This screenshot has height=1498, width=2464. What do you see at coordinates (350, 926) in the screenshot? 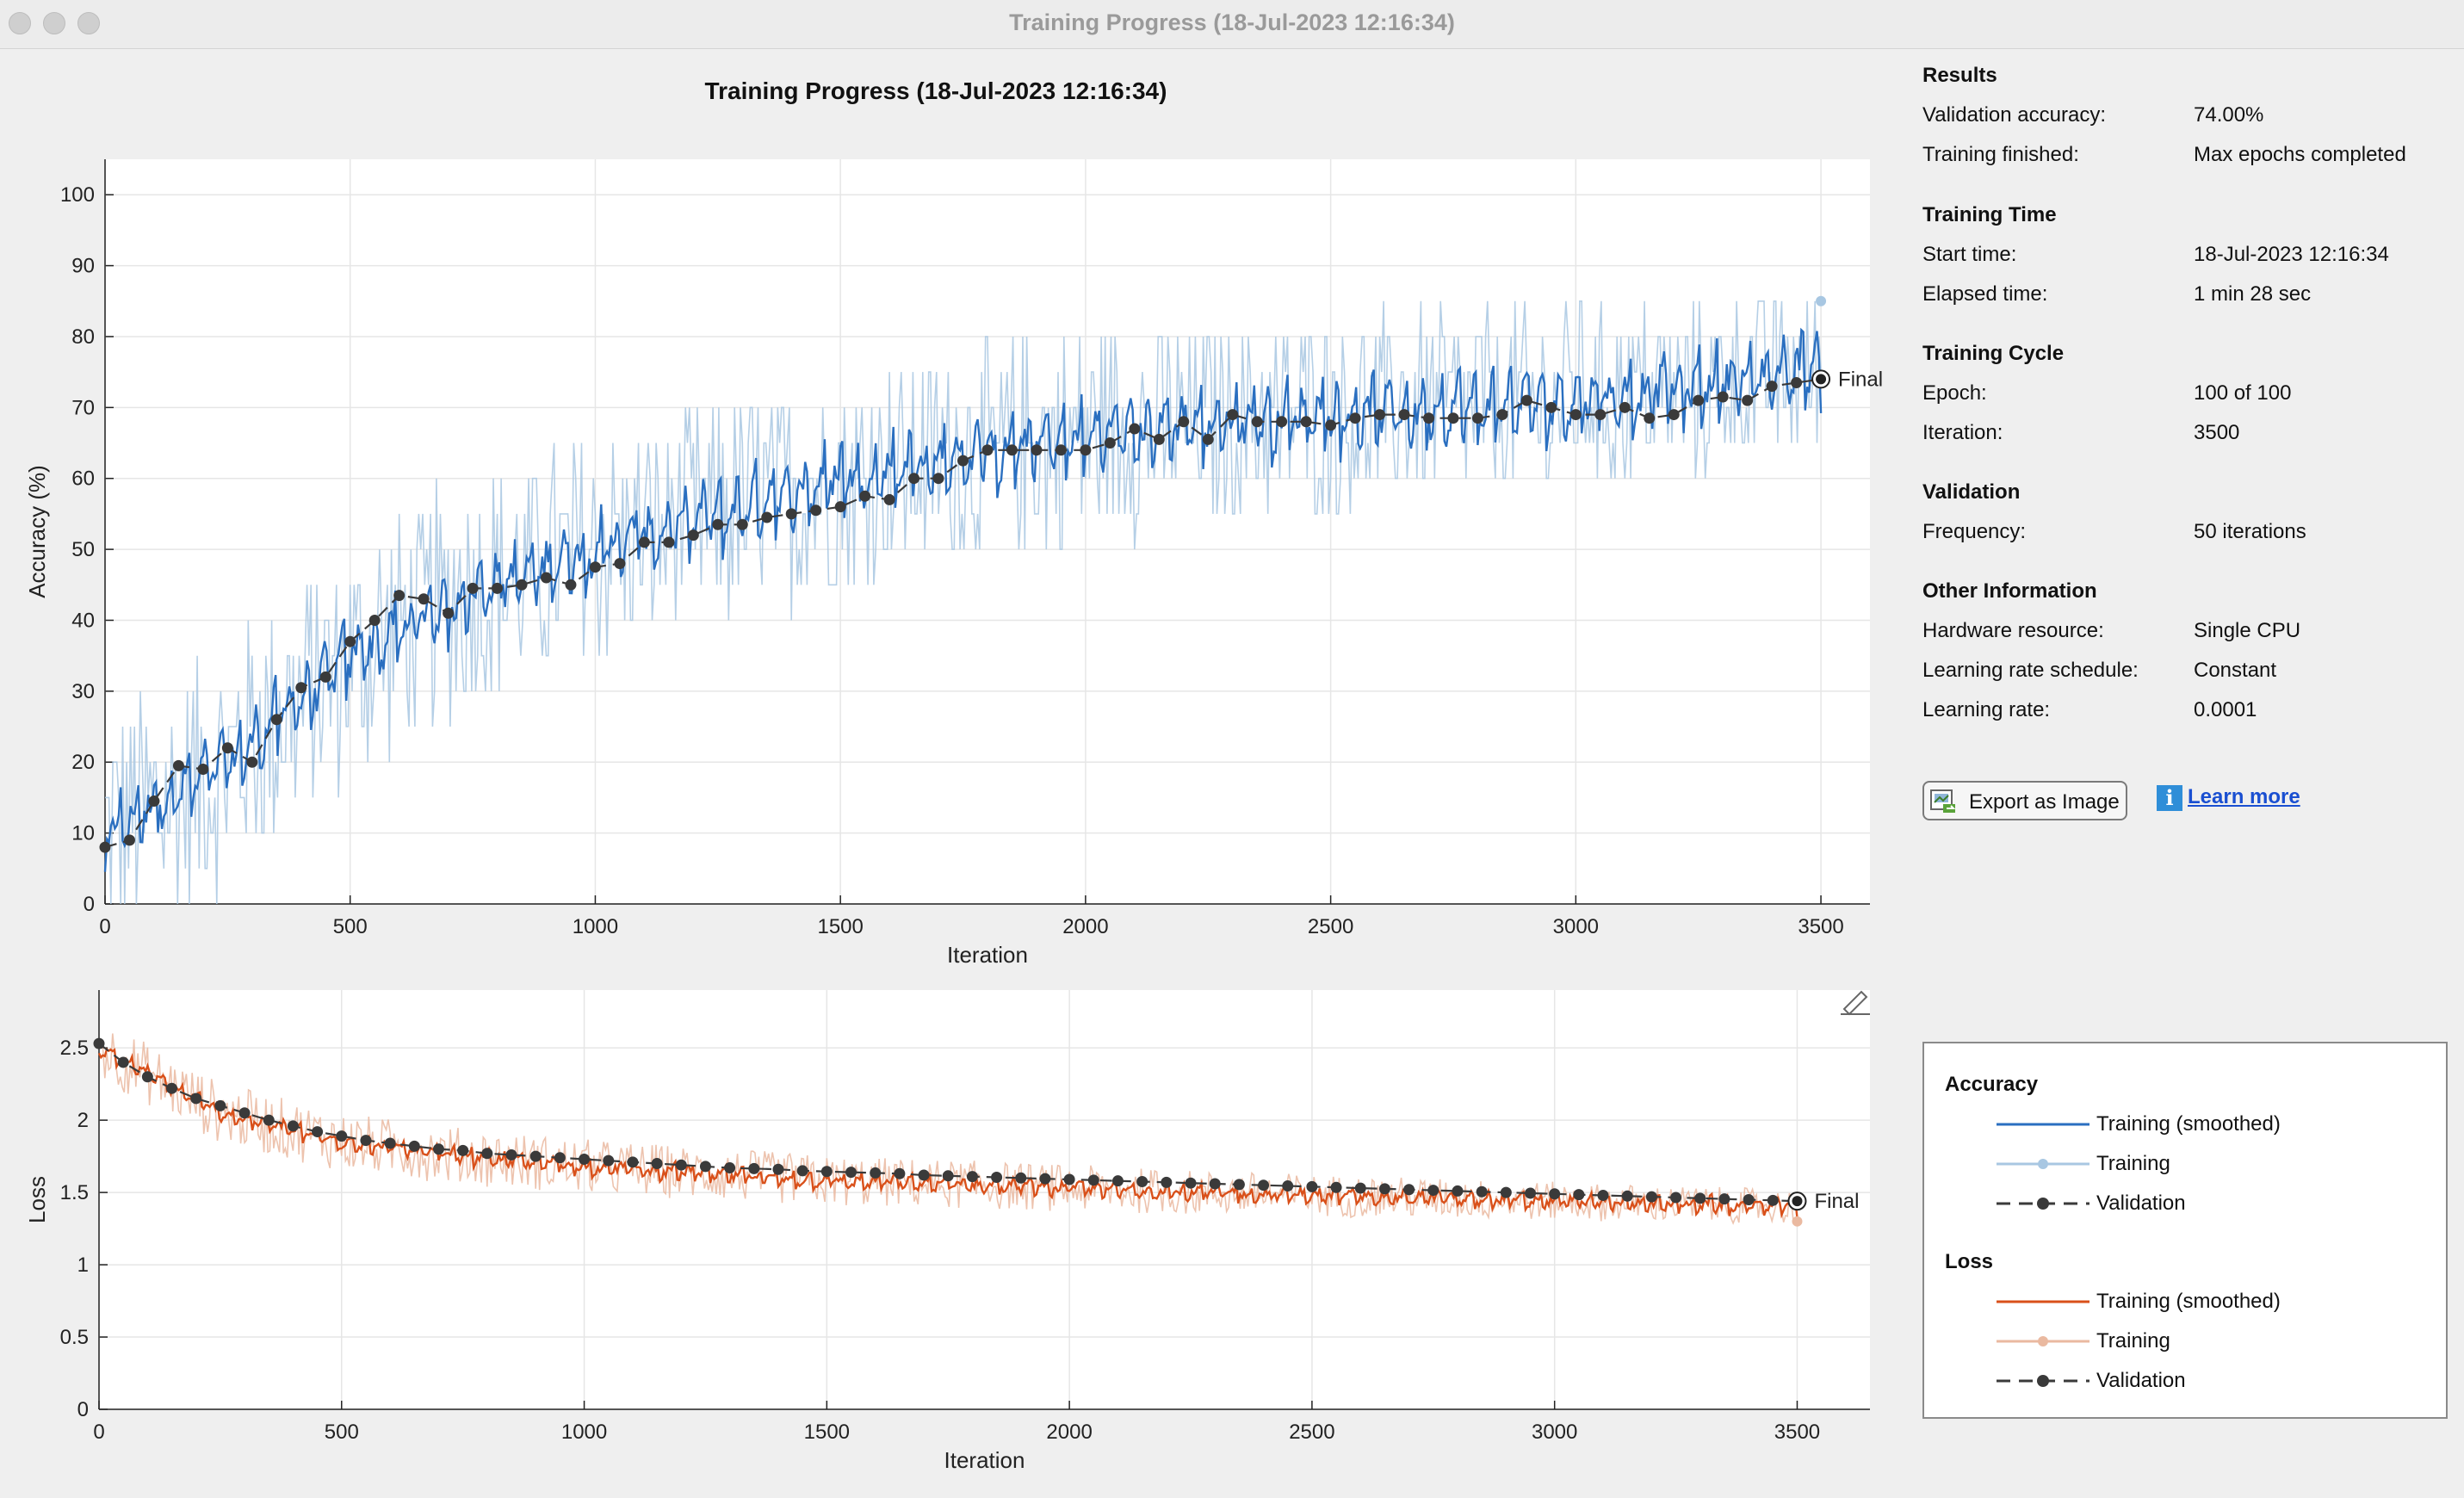
I see `accuracy-x-tick-label: 500` at bounding box center [350, 926].